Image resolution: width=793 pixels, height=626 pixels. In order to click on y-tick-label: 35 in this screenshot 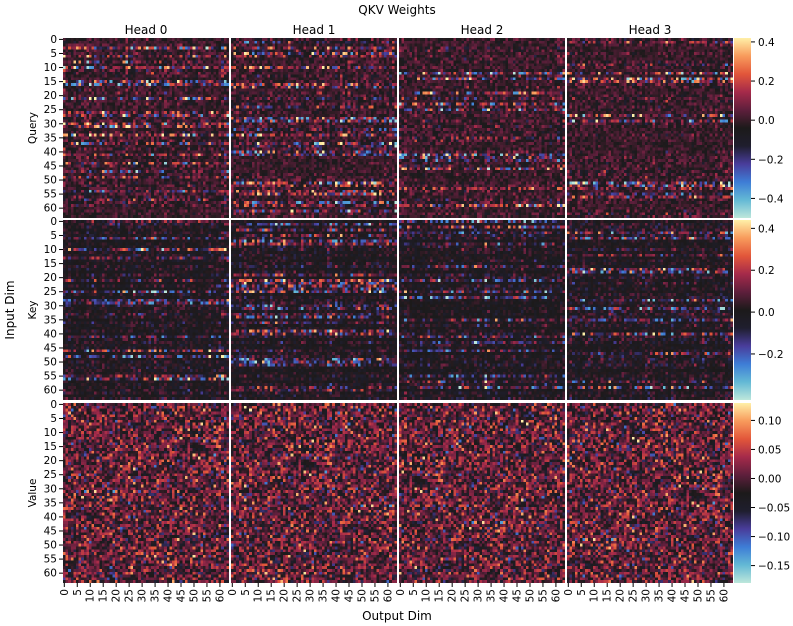, I will do `click(50, 503)`.